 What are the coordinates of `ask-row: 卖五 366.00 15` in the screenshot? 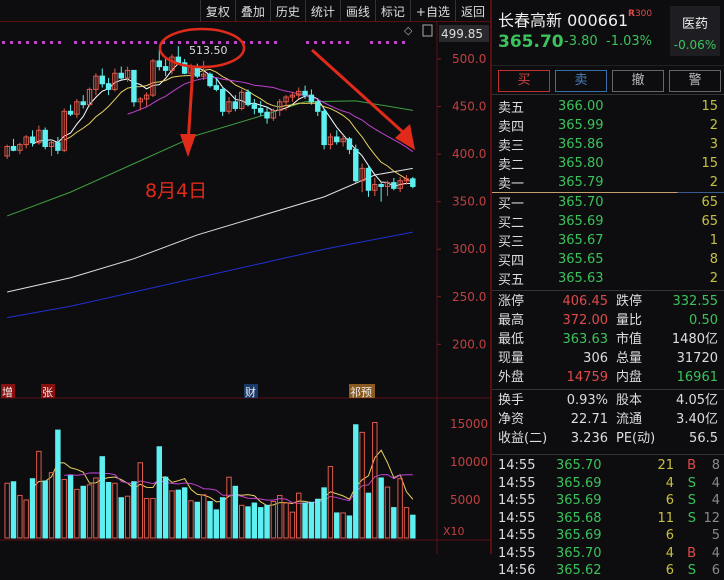 It's located at (608, 106).